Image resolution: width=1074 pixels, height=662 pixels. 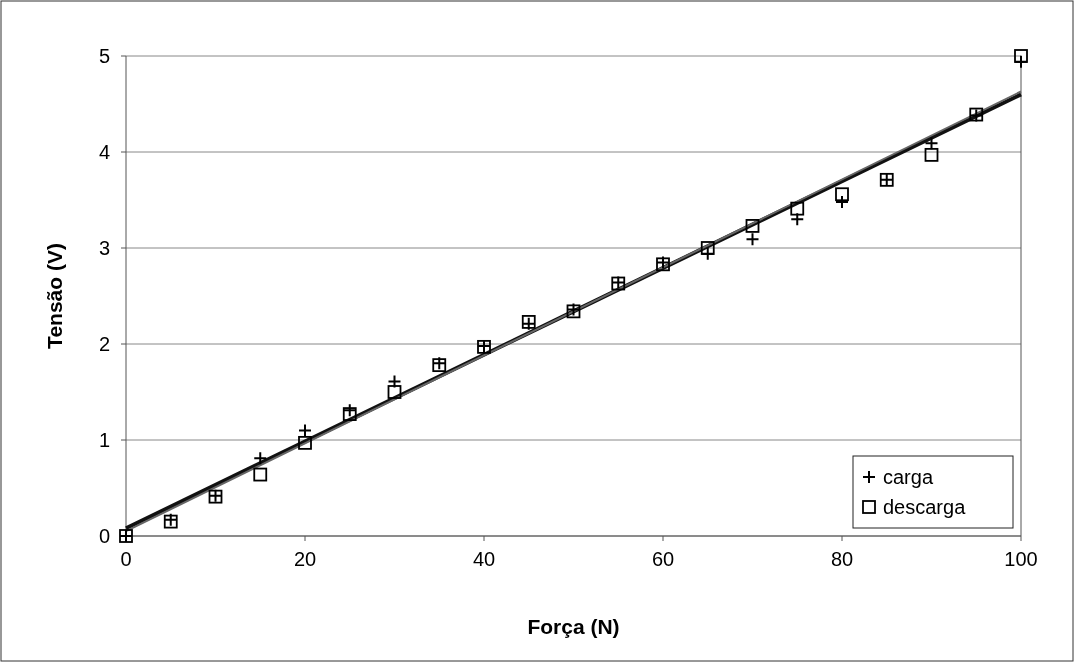 I want to click on y-tick-label: 0, so click(x=104, y=536).